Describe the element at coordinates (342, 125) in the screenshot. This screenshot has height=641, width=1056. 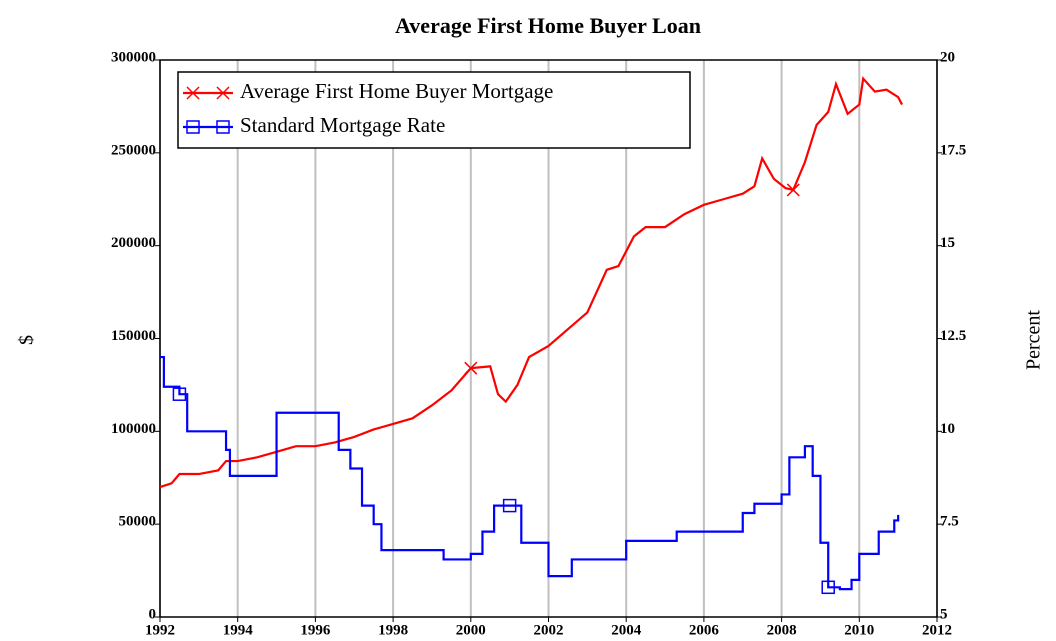
I see `legend-label: Standard Mortgage Rate` at that location.